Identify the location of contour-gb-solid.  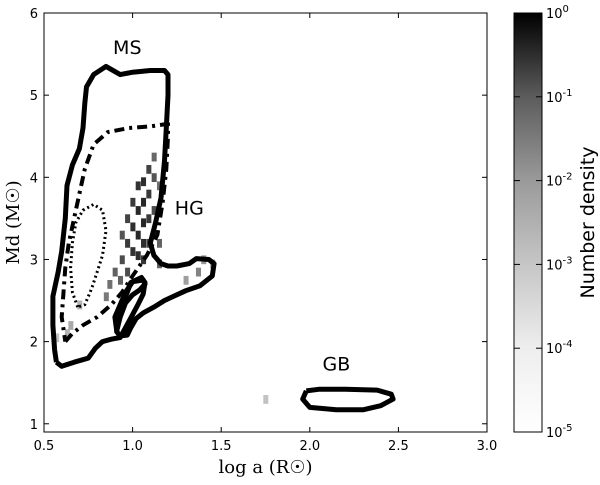
(348, 399).